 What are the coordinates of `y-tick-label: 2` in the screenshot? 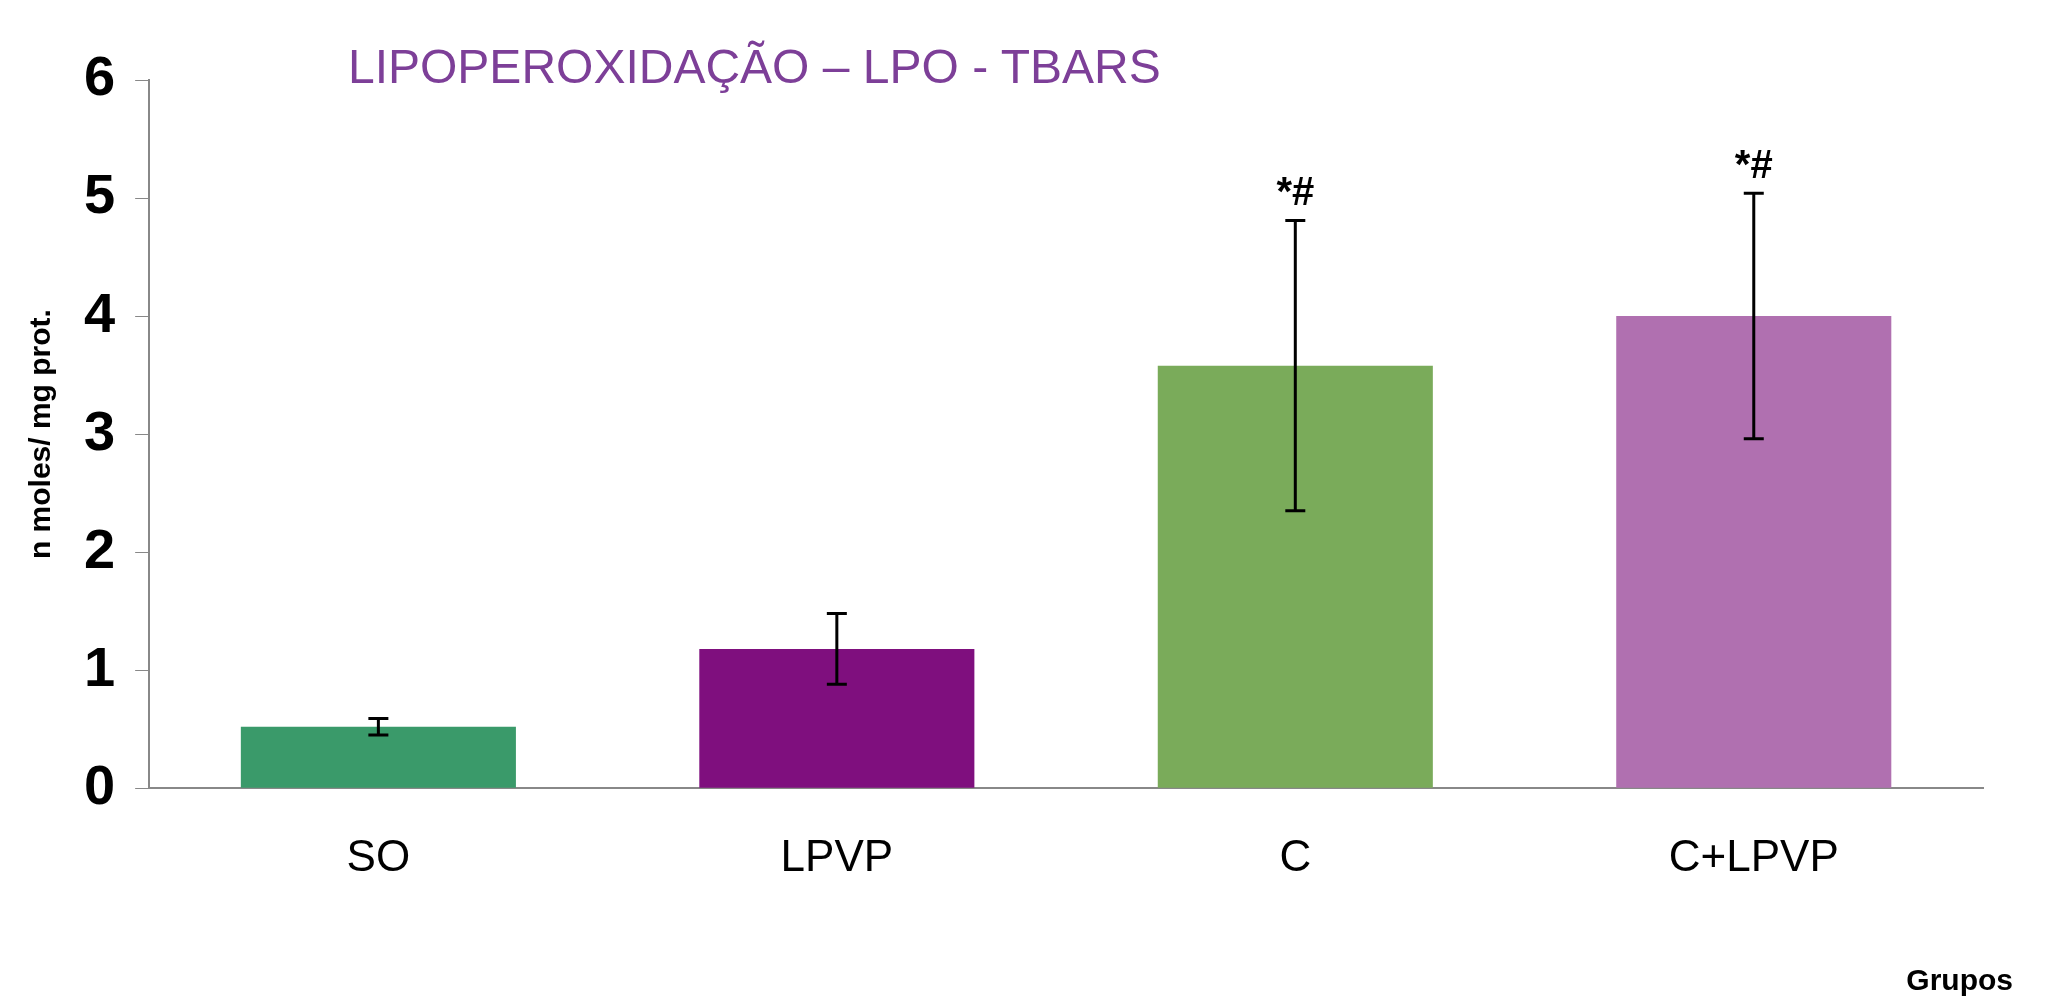 It's located at (99, 548).